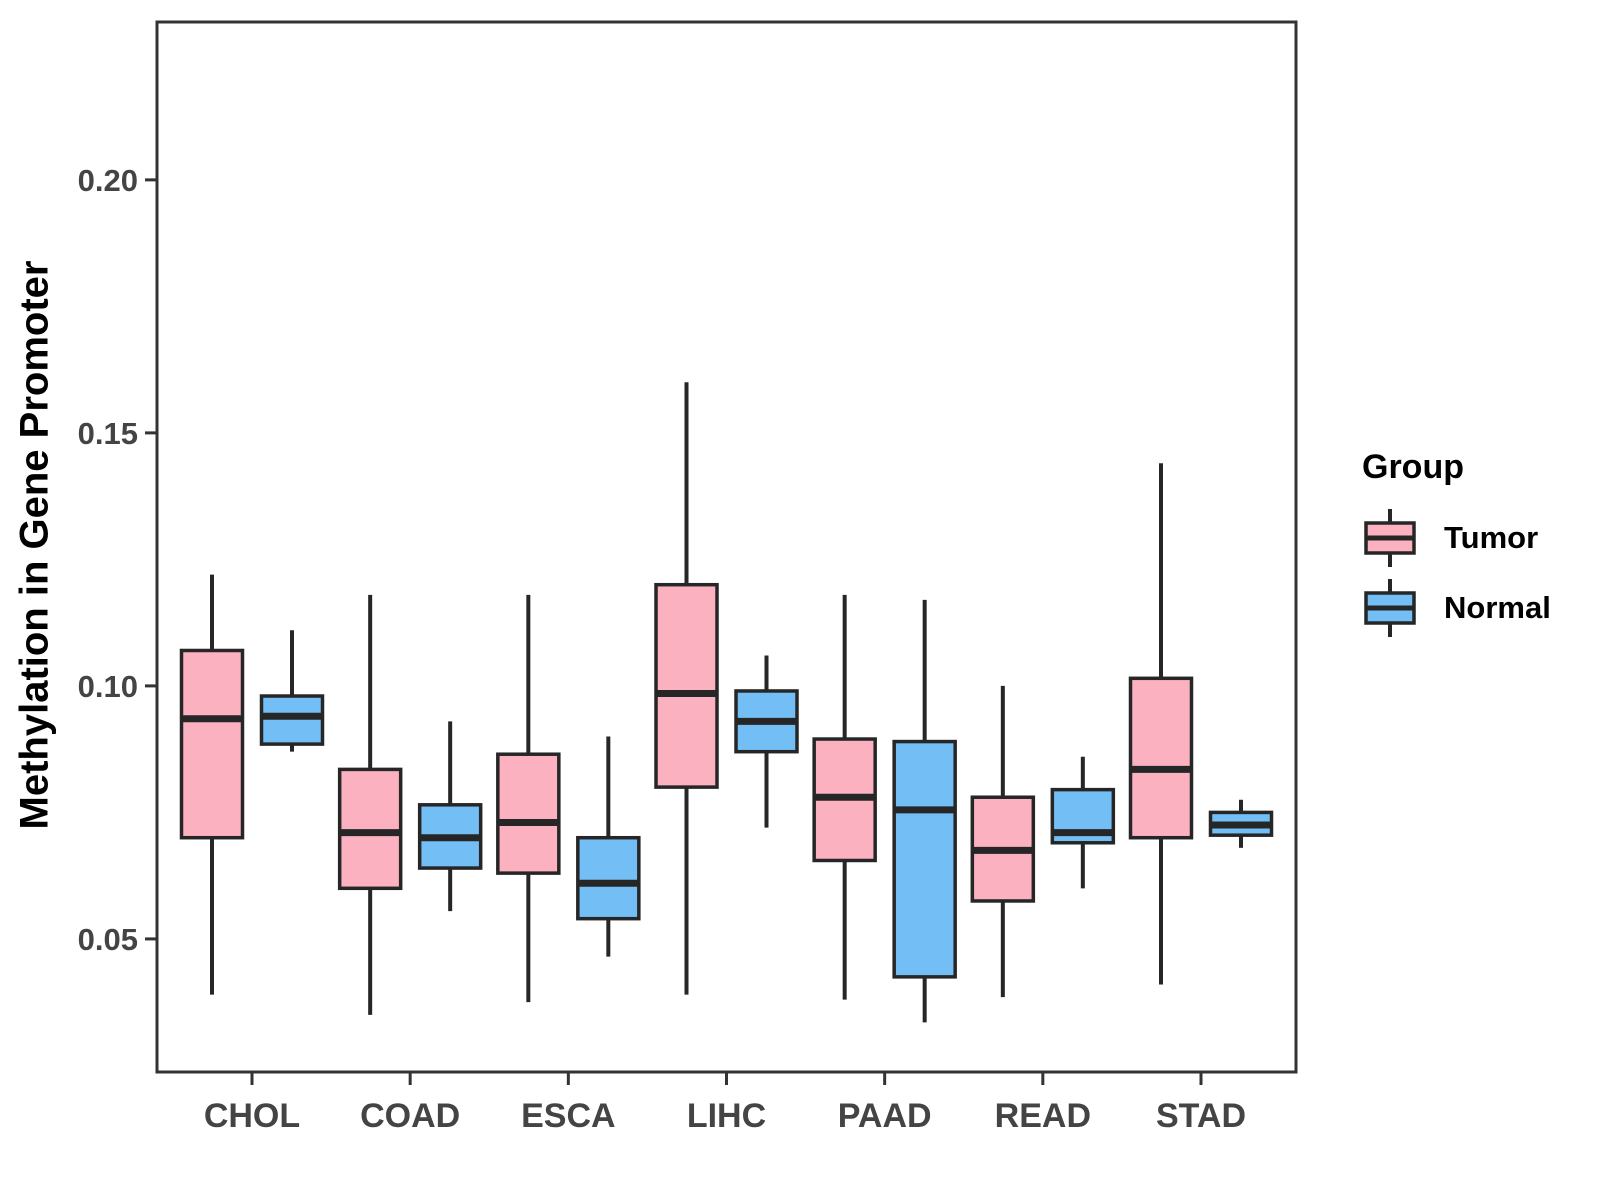  Describe the element at coordinates (370, 804) in the screenshot. I see `box-COAD-Tumor` at that location.